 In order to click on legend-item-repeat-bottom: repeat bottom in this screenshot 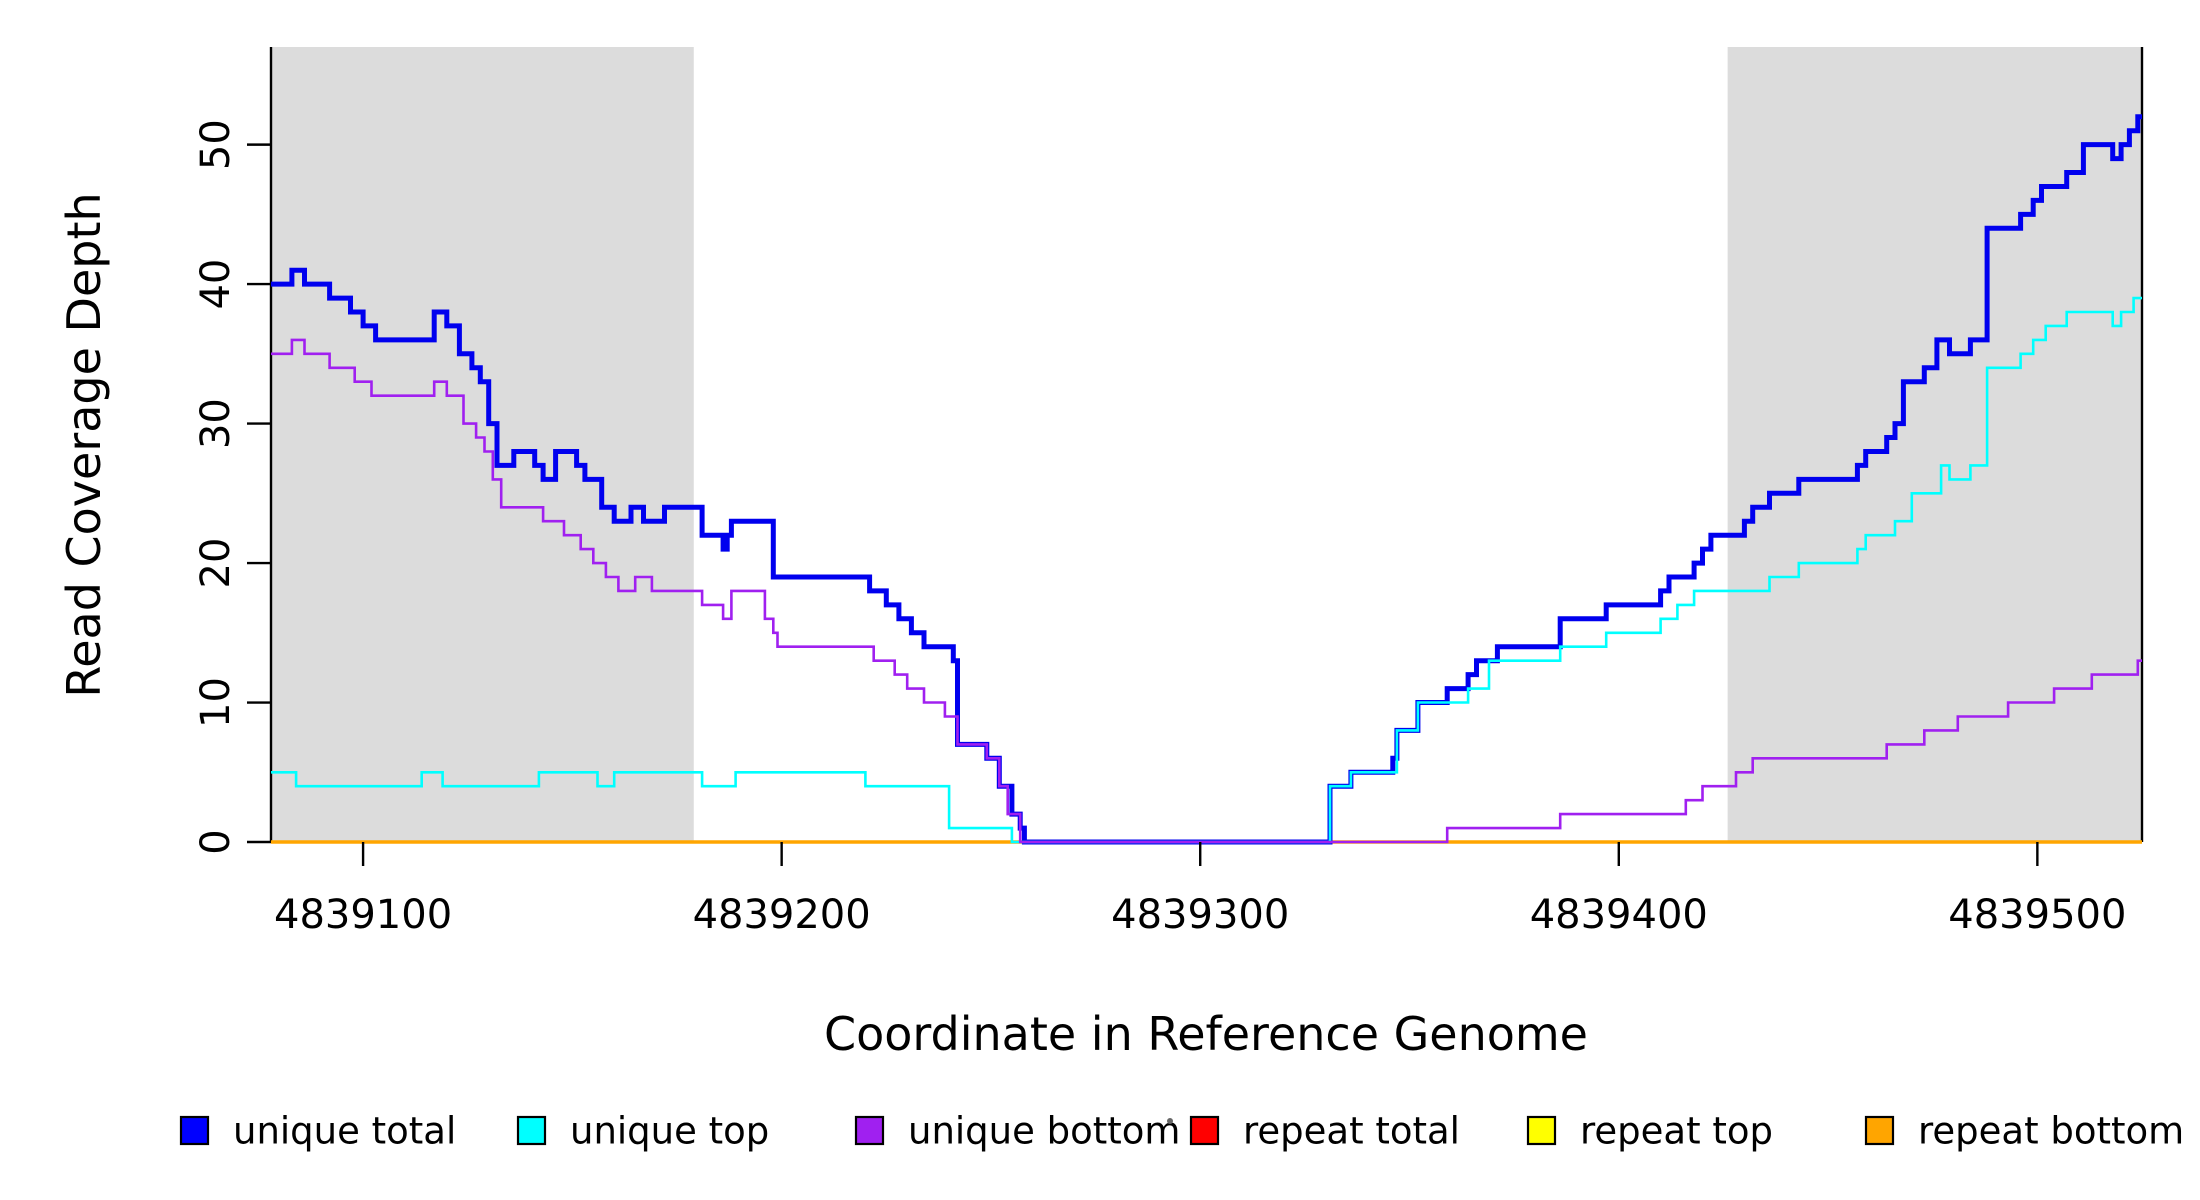, I will do `click(2024, 1131)`.